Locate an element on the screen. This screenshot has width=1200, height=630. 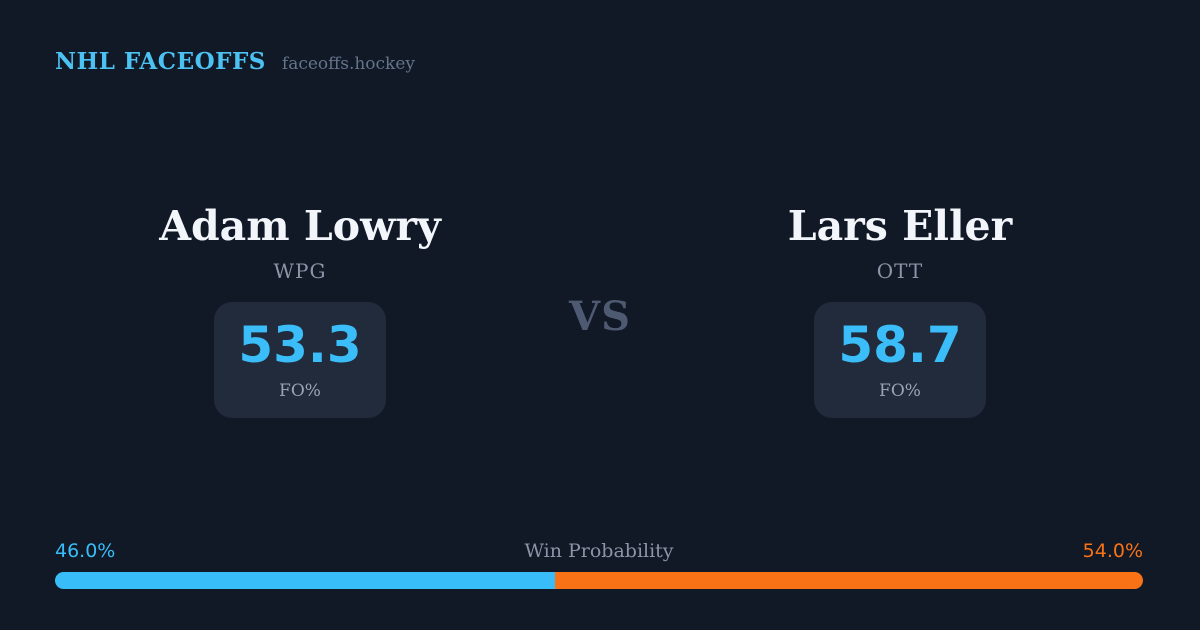
win-probability-labels: 46.0% Win Probability 54.0% is located at coordinates (599, 551).